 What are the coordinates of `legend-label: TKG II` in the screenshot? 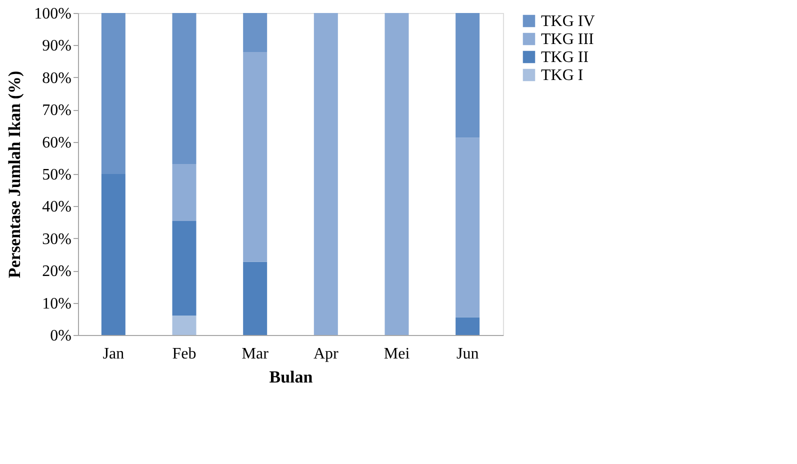 It's located at (565, 57).